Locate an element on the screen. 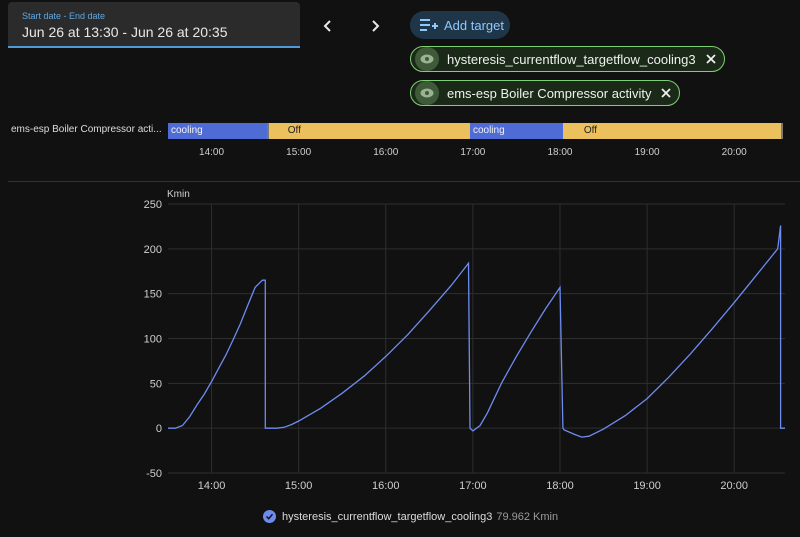 The width and height of the screenshot is (800, 537). x-tick-label: 15:00 is located at coordinates (299, 486).